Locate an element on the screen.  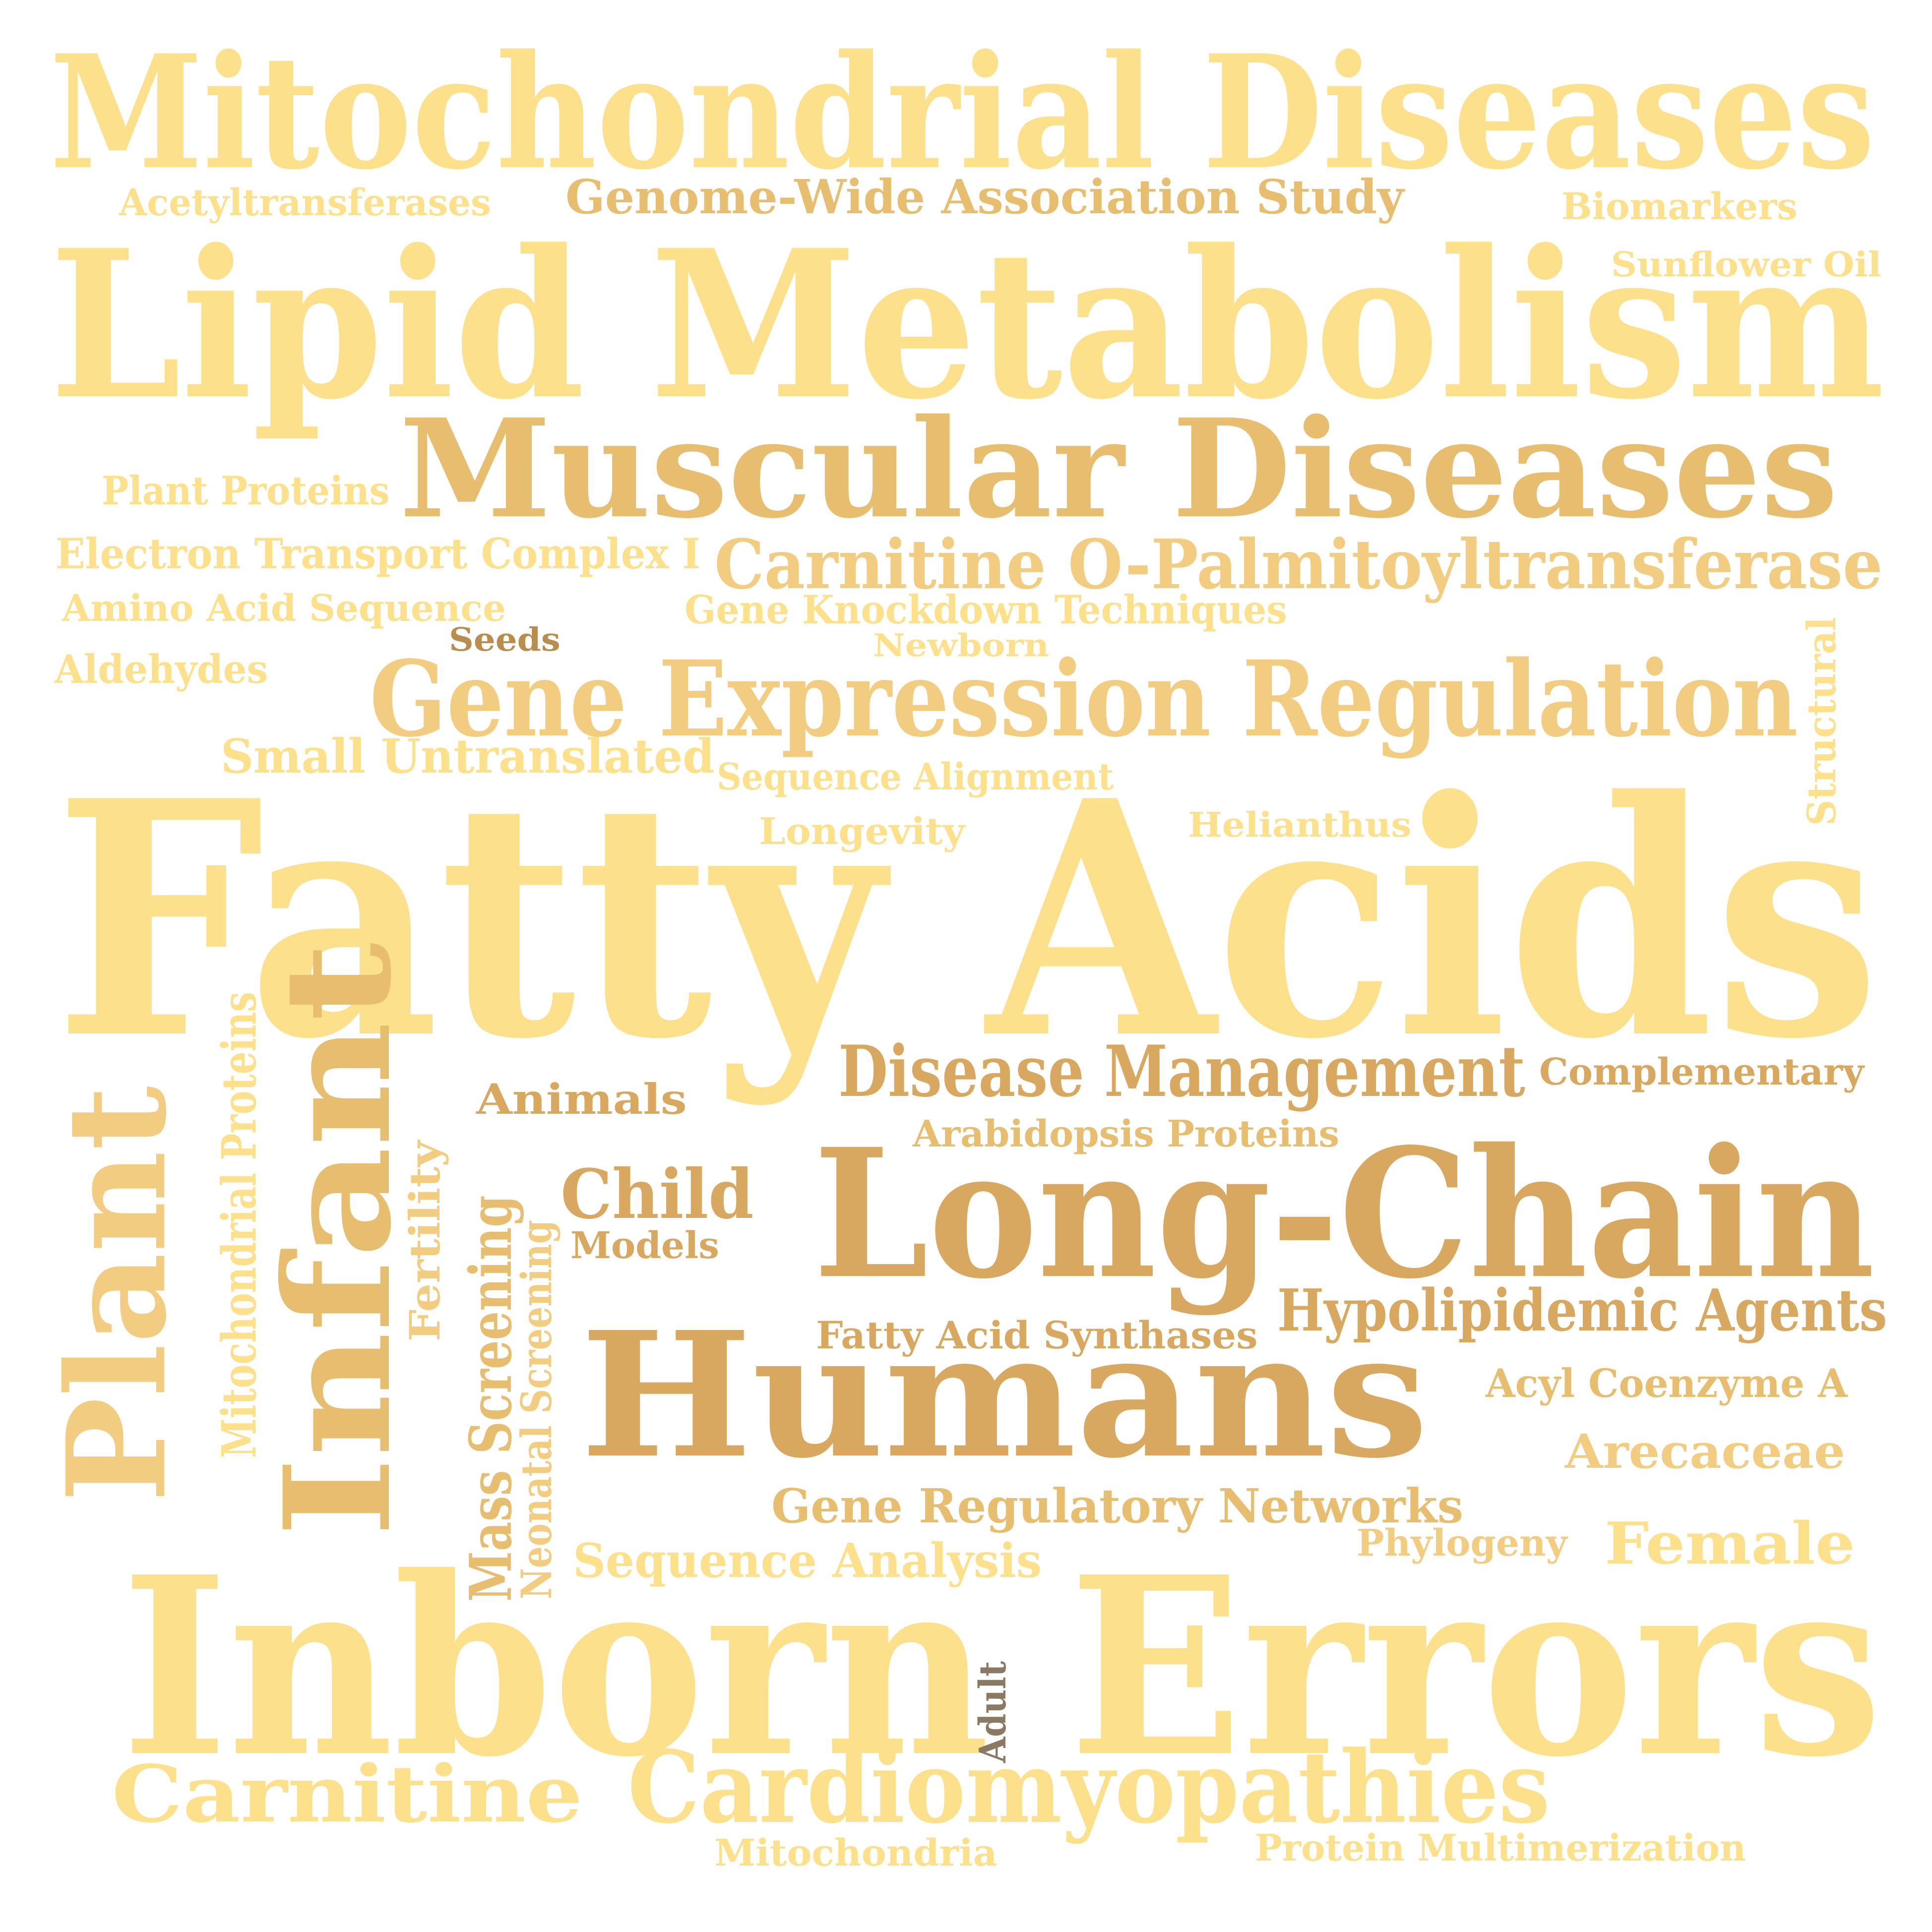
word-inborn-errors: Inborn Errors is located at coordinates (1002, 1667).